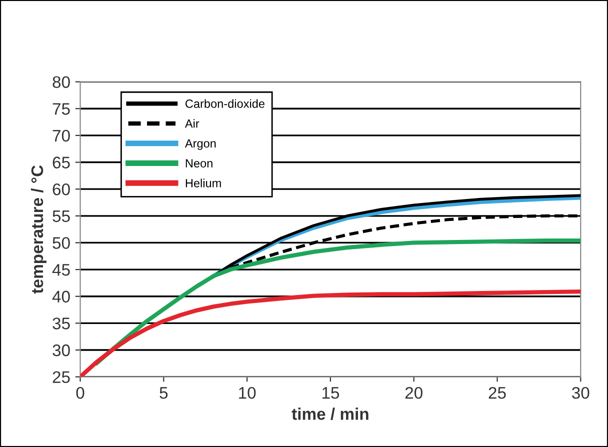 This screenshot has height=447, width=608. I want to click on x-tick-label: 20, so click(413, 392).